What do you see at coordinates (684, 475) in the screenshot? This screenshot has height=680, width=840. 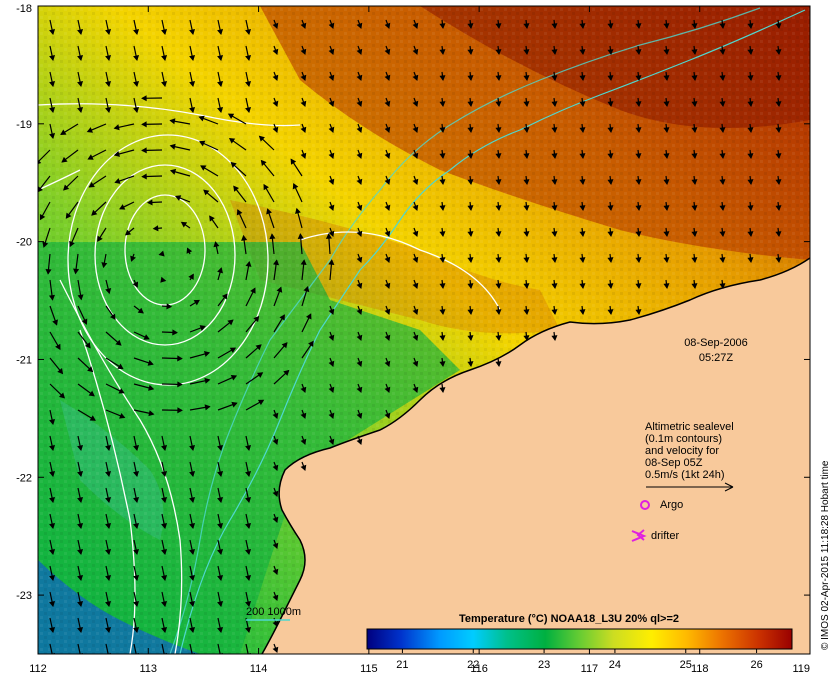 I see `legend-line-5: 0.5m/s (1kt 24h)` at bounding box center [684, 475].